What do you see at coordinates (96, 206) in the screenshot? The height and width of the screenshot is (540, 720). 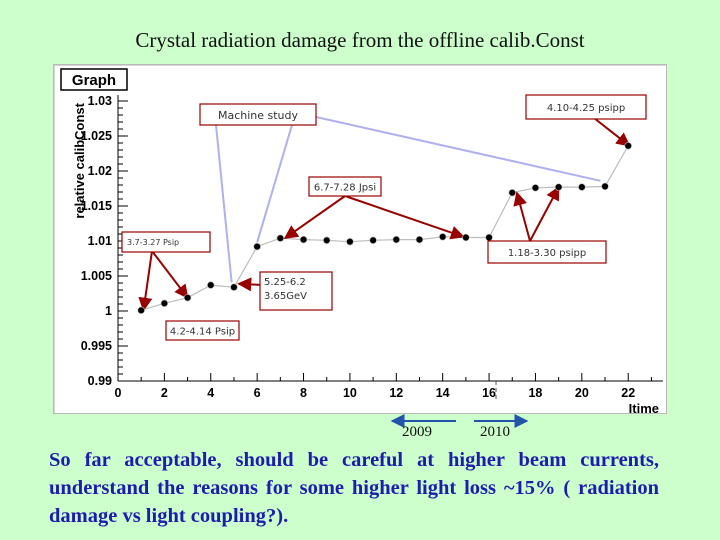 I see `y-tick-label: 1.015` at bounding box center [96, 206].